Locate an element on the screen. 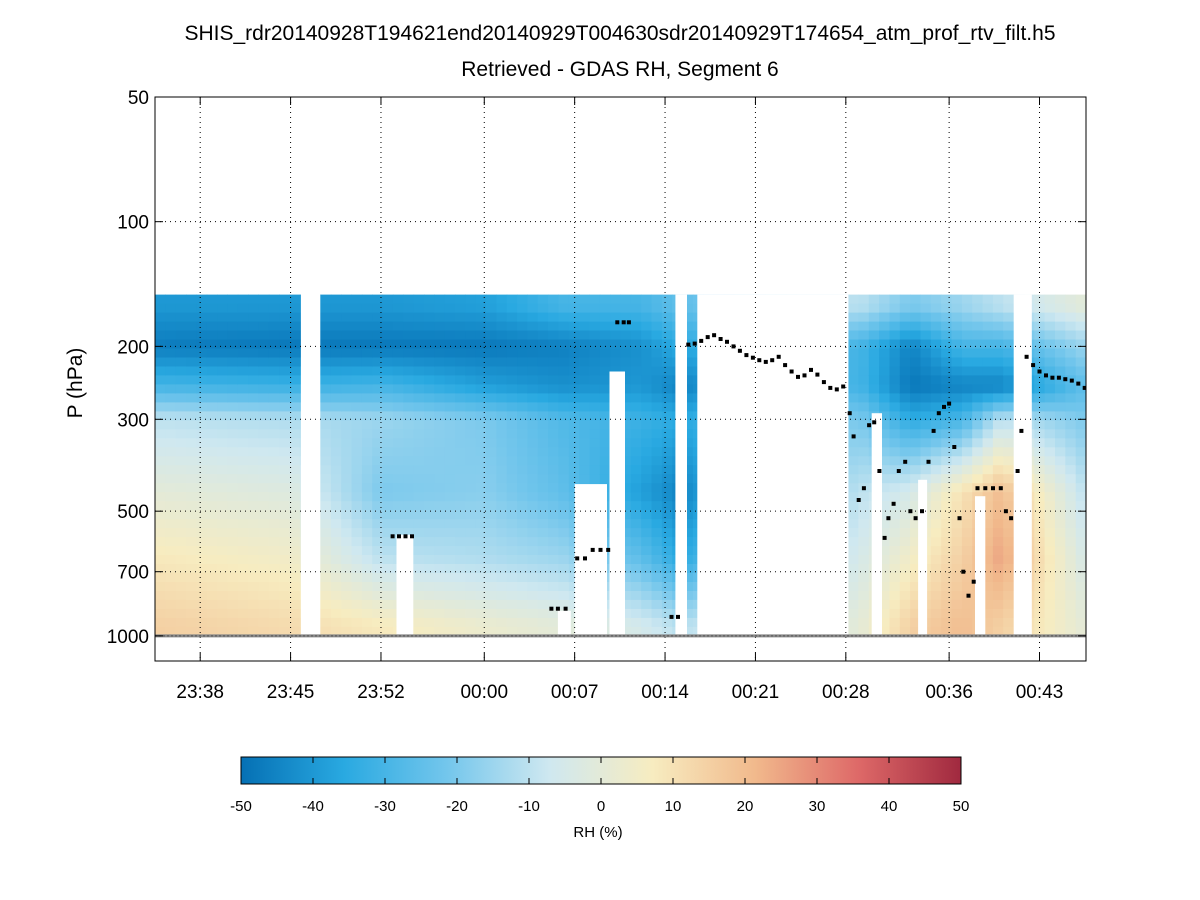 This screenshot has height=900, width=1200. x-tick-label: 00:21 is located at coordinates (756, 692).